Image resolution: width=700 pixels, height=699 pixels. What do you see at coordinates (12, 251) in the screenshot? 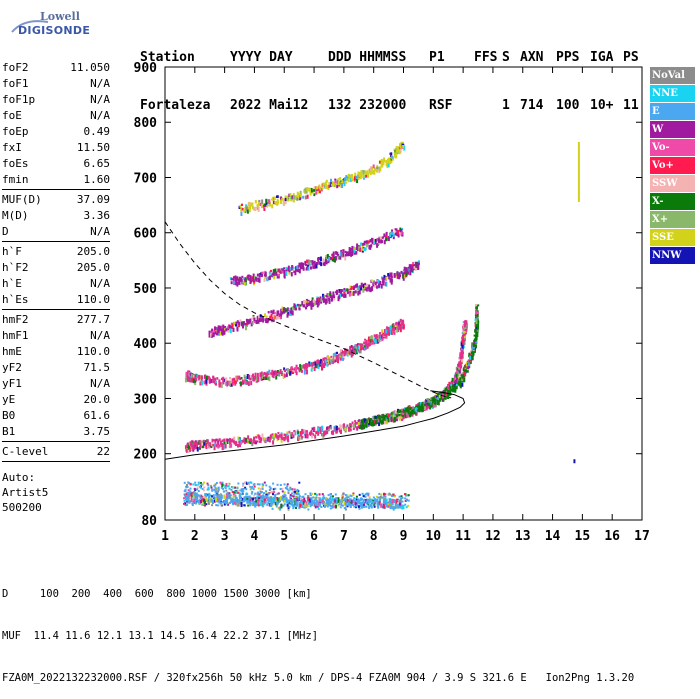
I see `param-key: h`F` at bounding box center [12, 251].